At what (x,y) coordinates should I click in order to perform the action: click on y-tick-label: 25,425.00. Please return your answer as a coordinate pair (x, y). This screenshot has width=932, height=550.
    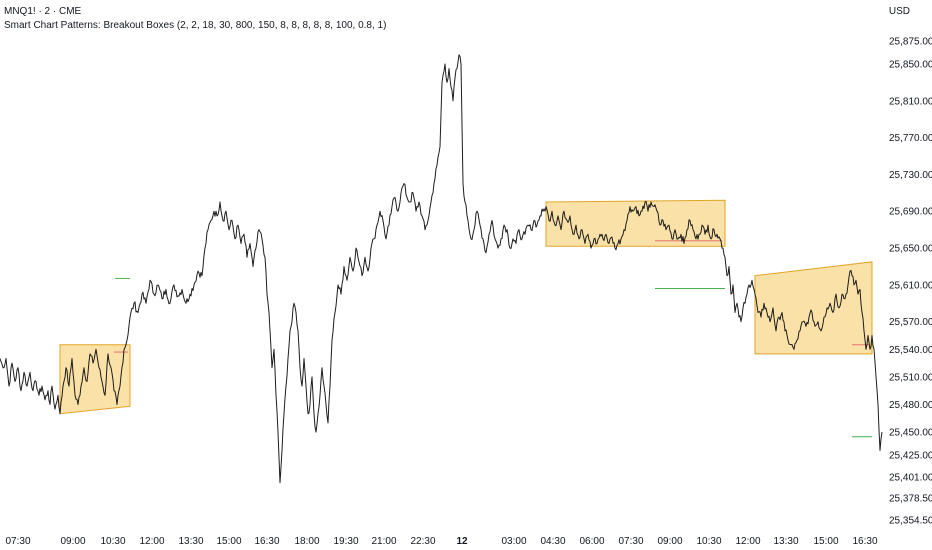
    Looking at the image, I should click on (910, 456).